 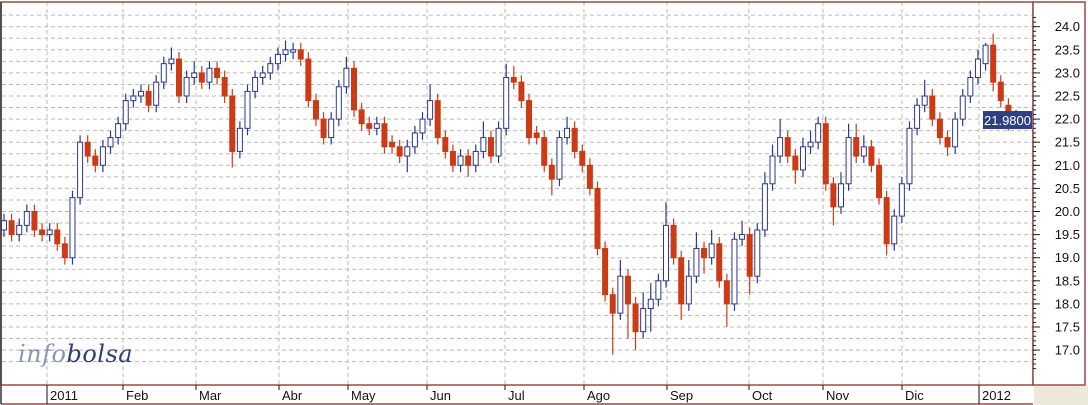 What do you see at coordinates (292, 395) in the screenshot?
I see `x-tick-label: Abr` at bounding box center [292, 395].